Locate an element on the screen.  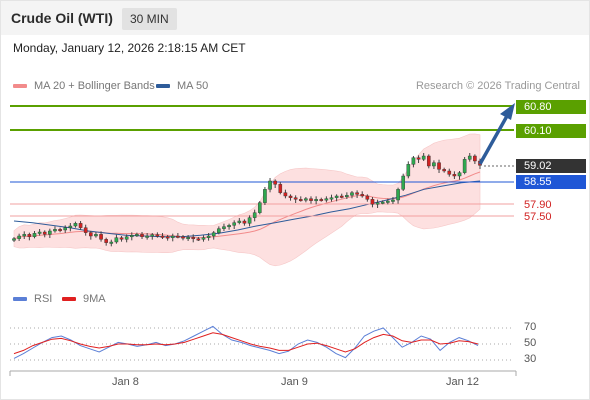
ma50-line is located at coordinates (247, 209).